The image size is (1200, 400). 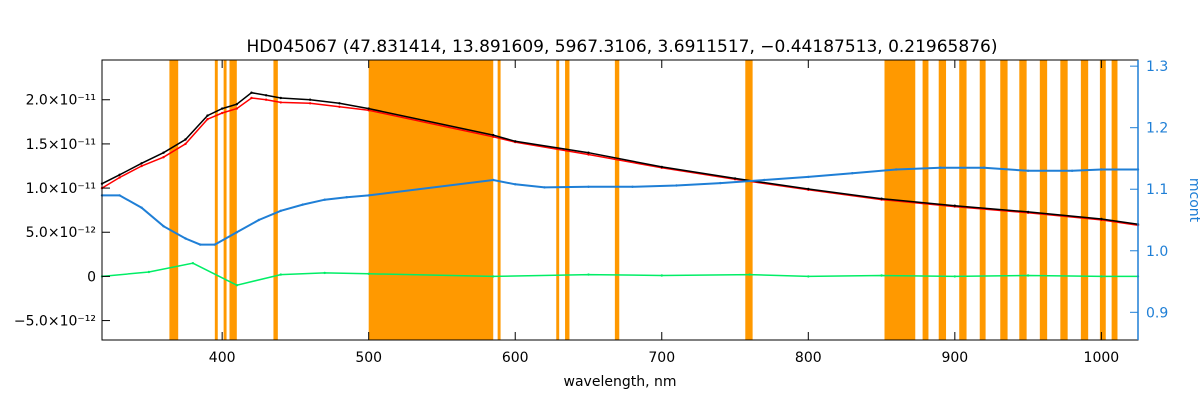 I want to click on y-tick-label: 0, so click(x=91, y=277).